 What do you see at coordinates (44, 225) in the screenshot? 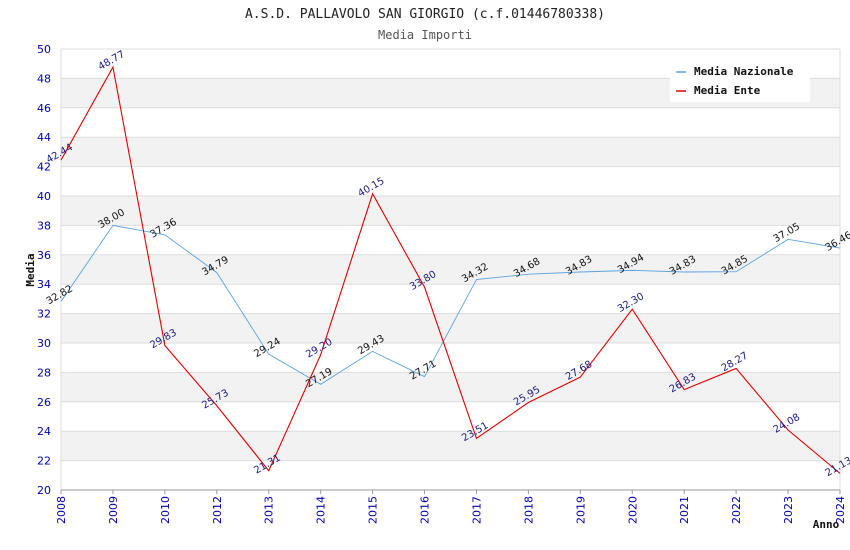
I see `y-tick-label: 38` at bounding box center [44, 225].